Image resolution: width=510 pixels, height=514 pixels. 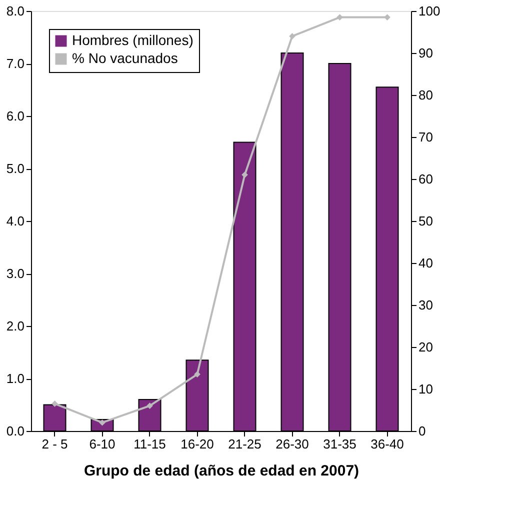 I want to click on y2-tick-label: 20, so click(x=425, y=347).